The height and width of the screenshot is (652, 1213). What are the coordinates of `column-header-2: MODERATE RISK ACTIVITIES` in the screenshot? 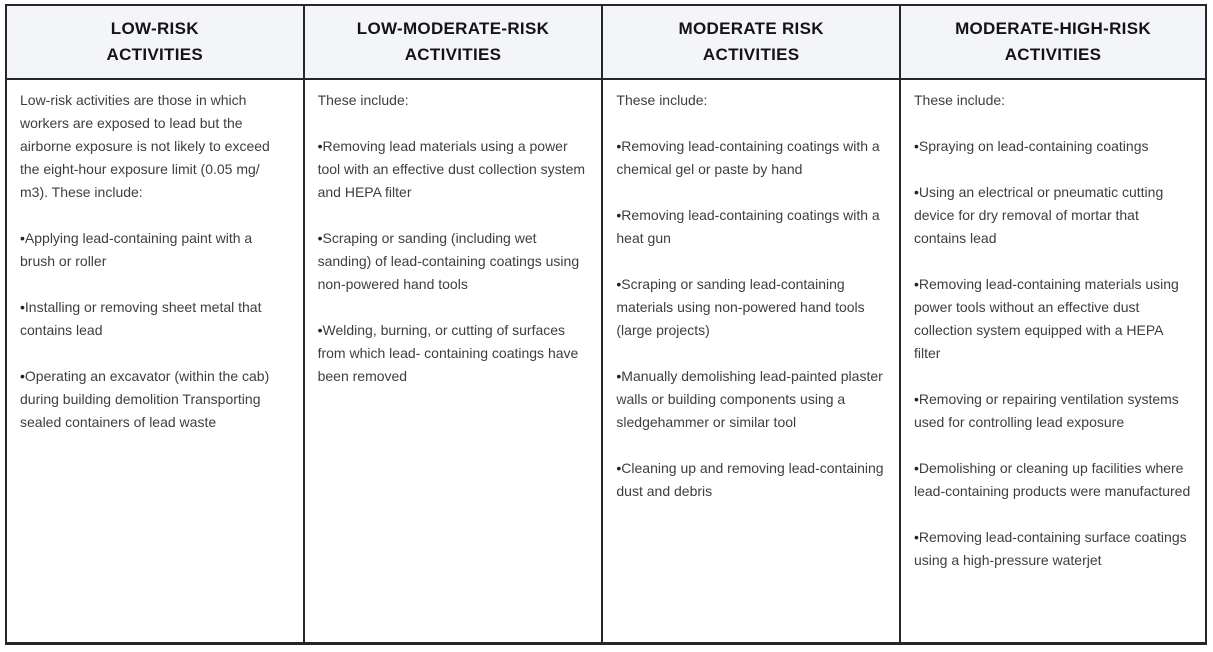 It's located at (751, 42).